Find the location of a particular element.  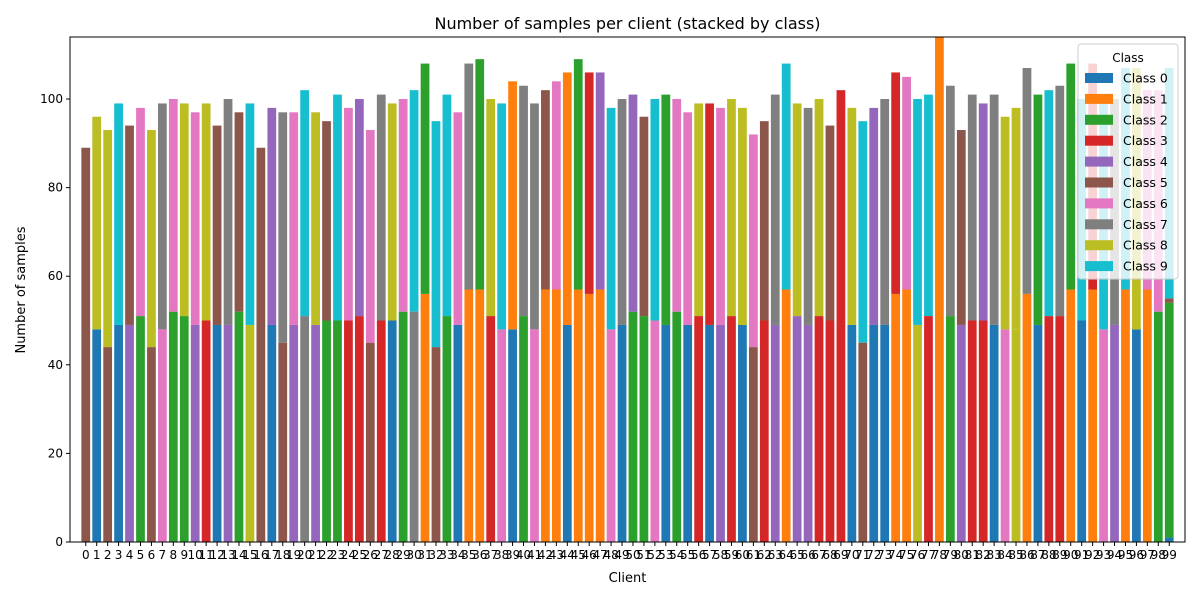

x-tick-label: 50 is located at coordinates (632, 555).